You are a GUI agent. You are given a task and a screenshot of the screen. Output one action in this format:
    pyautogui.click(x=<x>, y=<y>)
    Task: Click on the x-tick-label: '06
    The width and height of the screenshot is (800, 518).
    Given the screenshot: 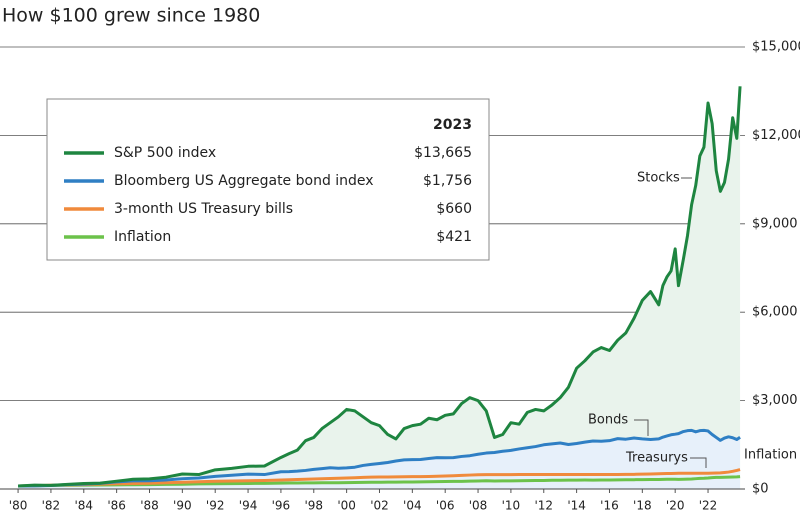 What is the action you would take?
    pyautogui.click(x=445, y=506)
    